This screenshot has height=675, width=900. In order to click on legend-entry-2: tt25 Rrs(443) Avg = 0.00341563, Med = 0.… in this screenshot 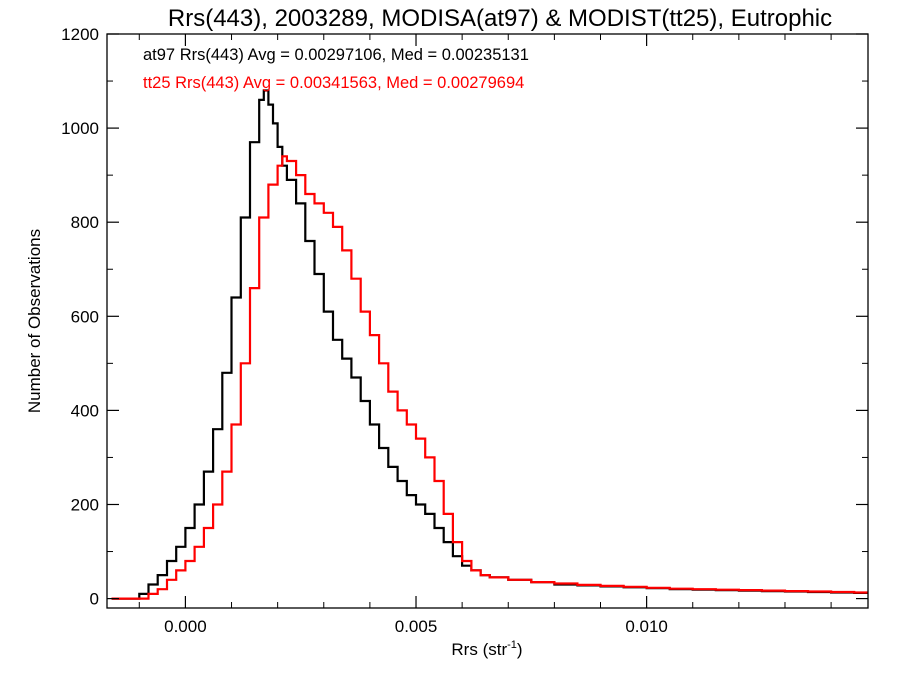, I will do `click(333, 83)`.